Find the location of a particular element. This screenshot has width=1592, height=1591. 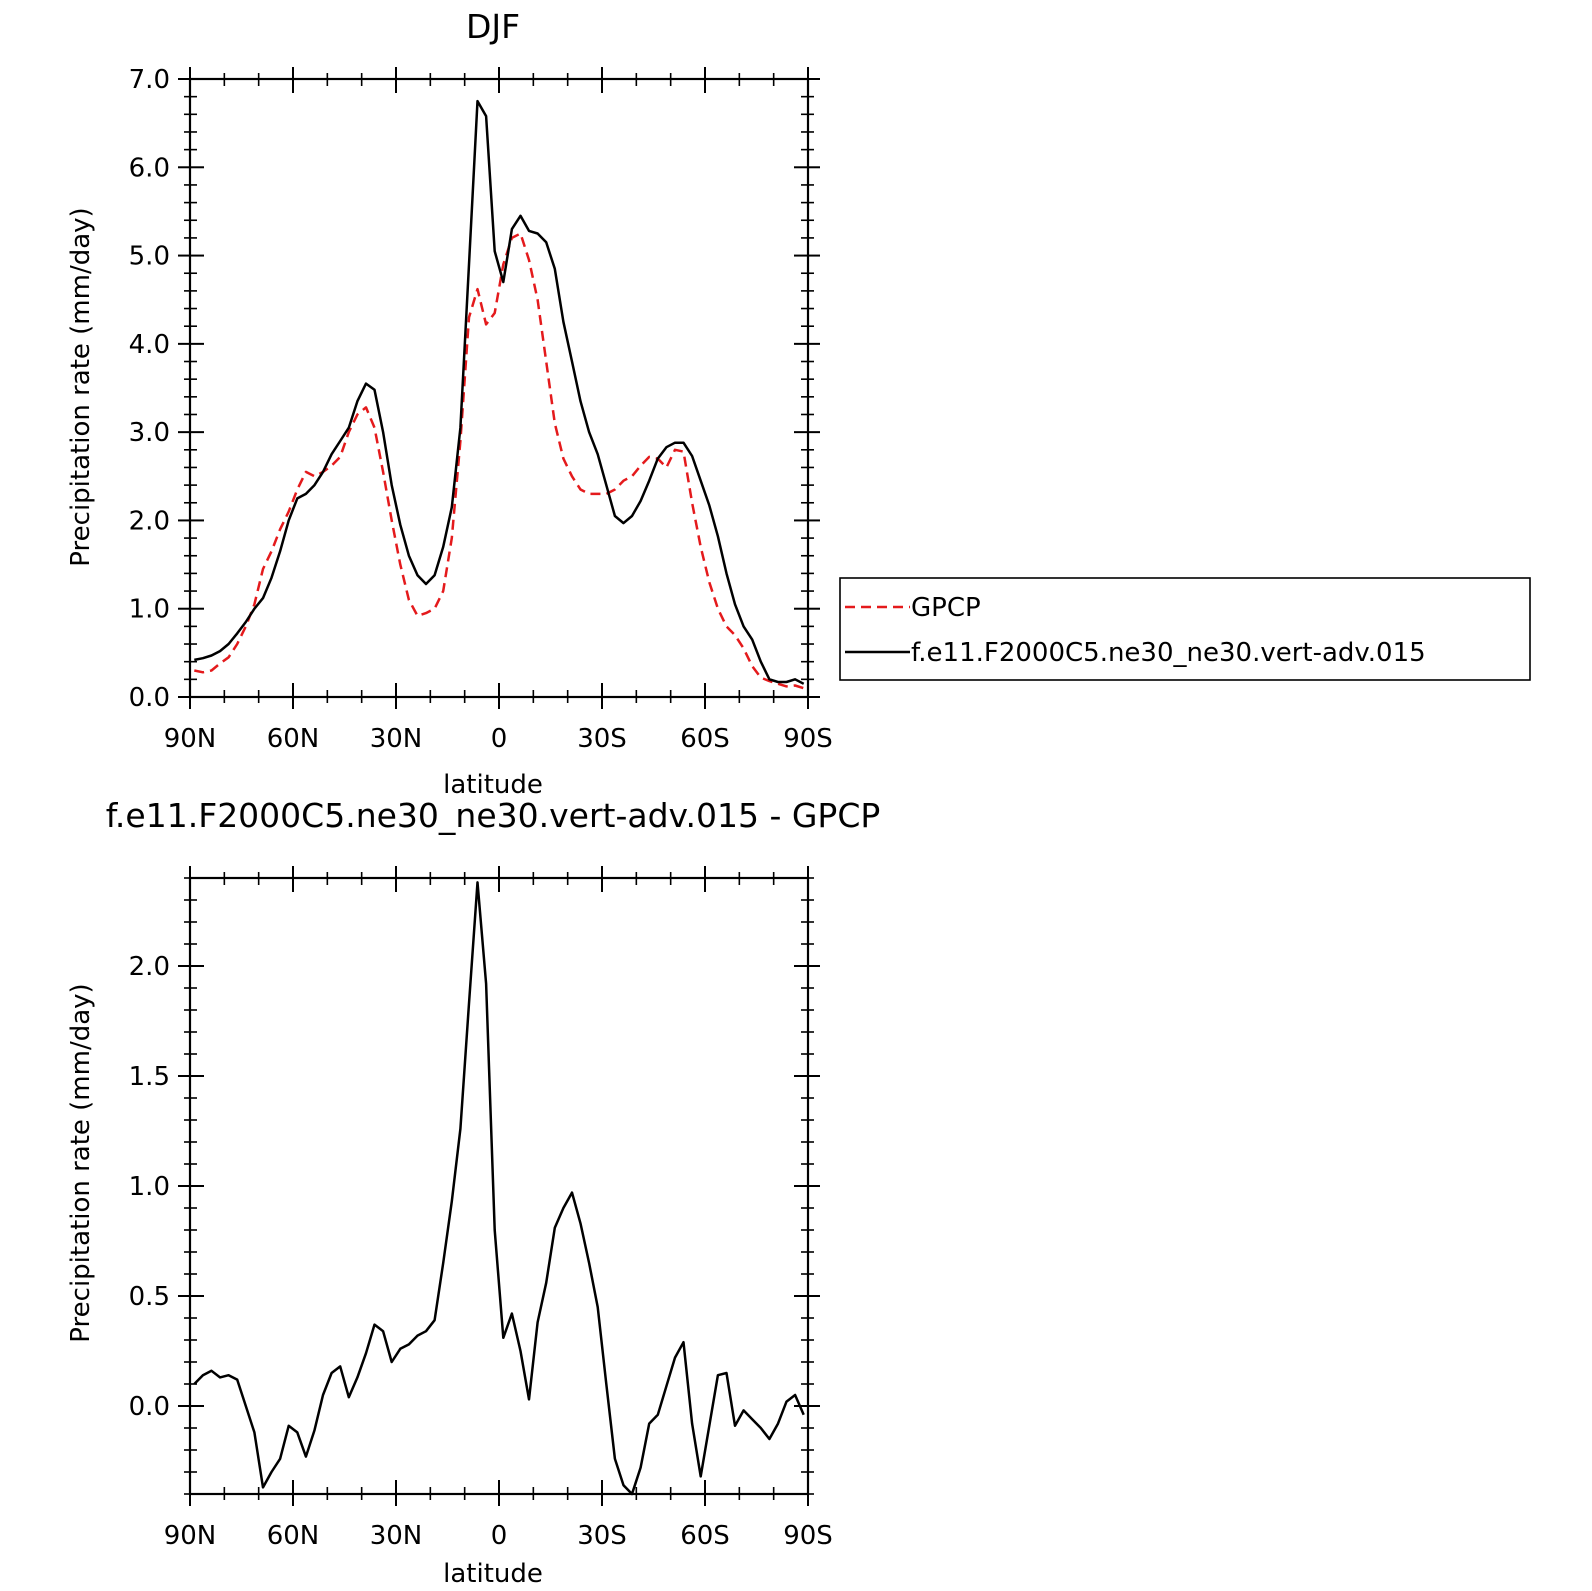

y-tick-label: 7.0 is located at coordinates (149, 80).